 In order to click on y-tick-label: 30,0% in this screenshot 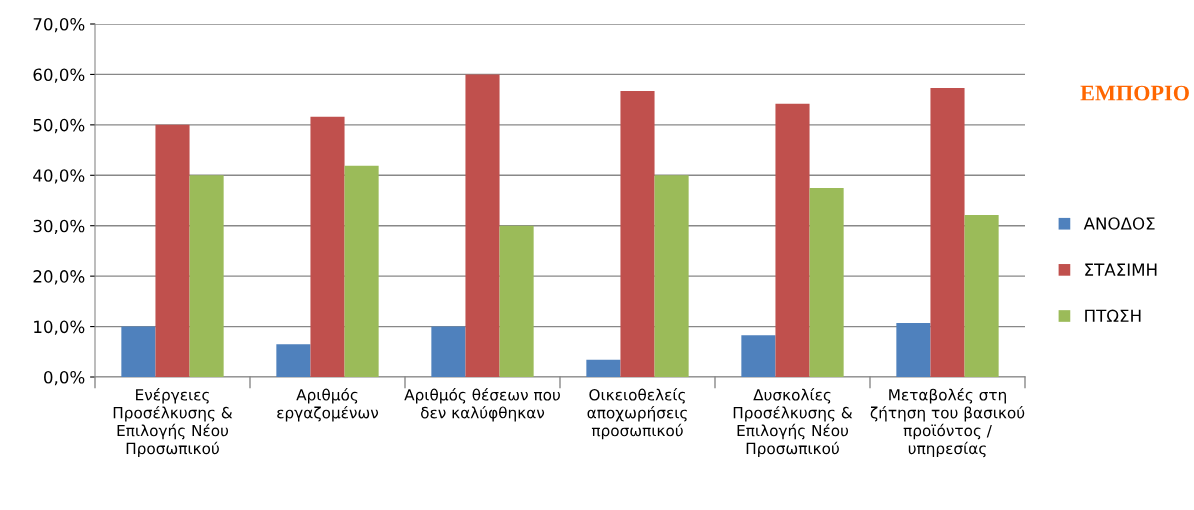, I will do `click(59, 226)`.